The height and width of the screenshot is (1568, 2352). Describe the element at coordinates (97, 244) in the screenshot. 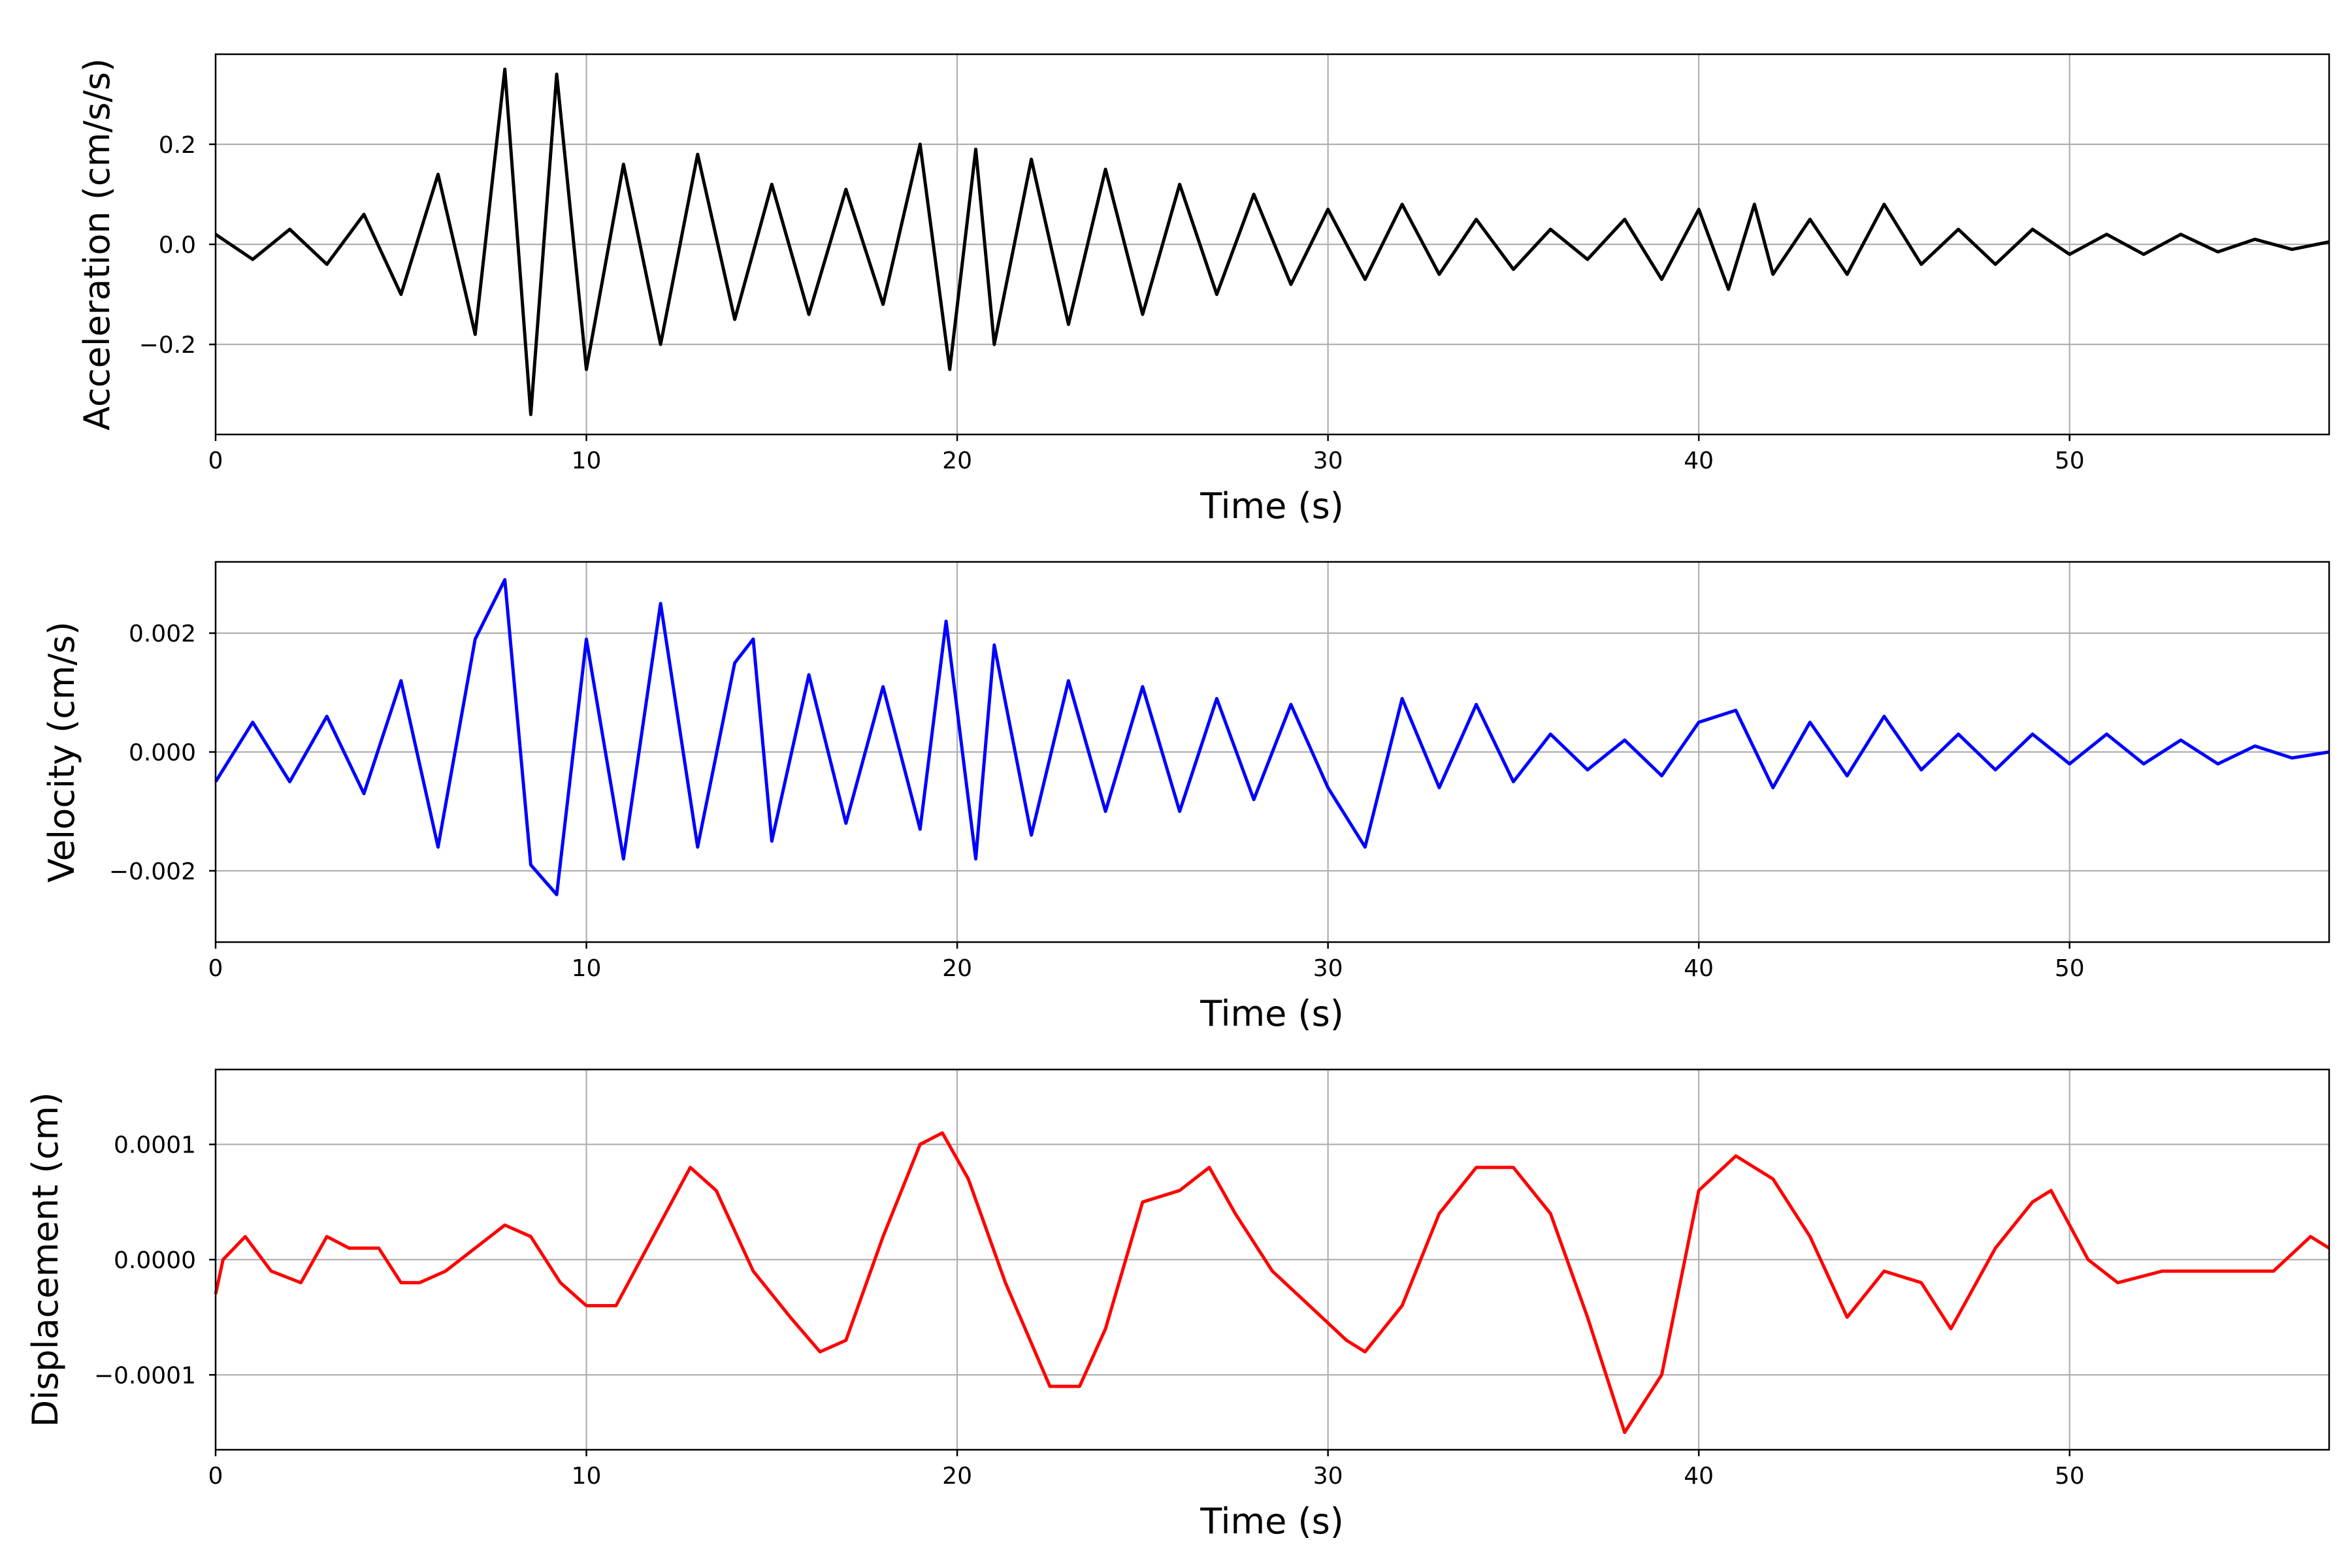

I see `acceleration-ylabel: Acceleration (cm/s/s)` at that location.